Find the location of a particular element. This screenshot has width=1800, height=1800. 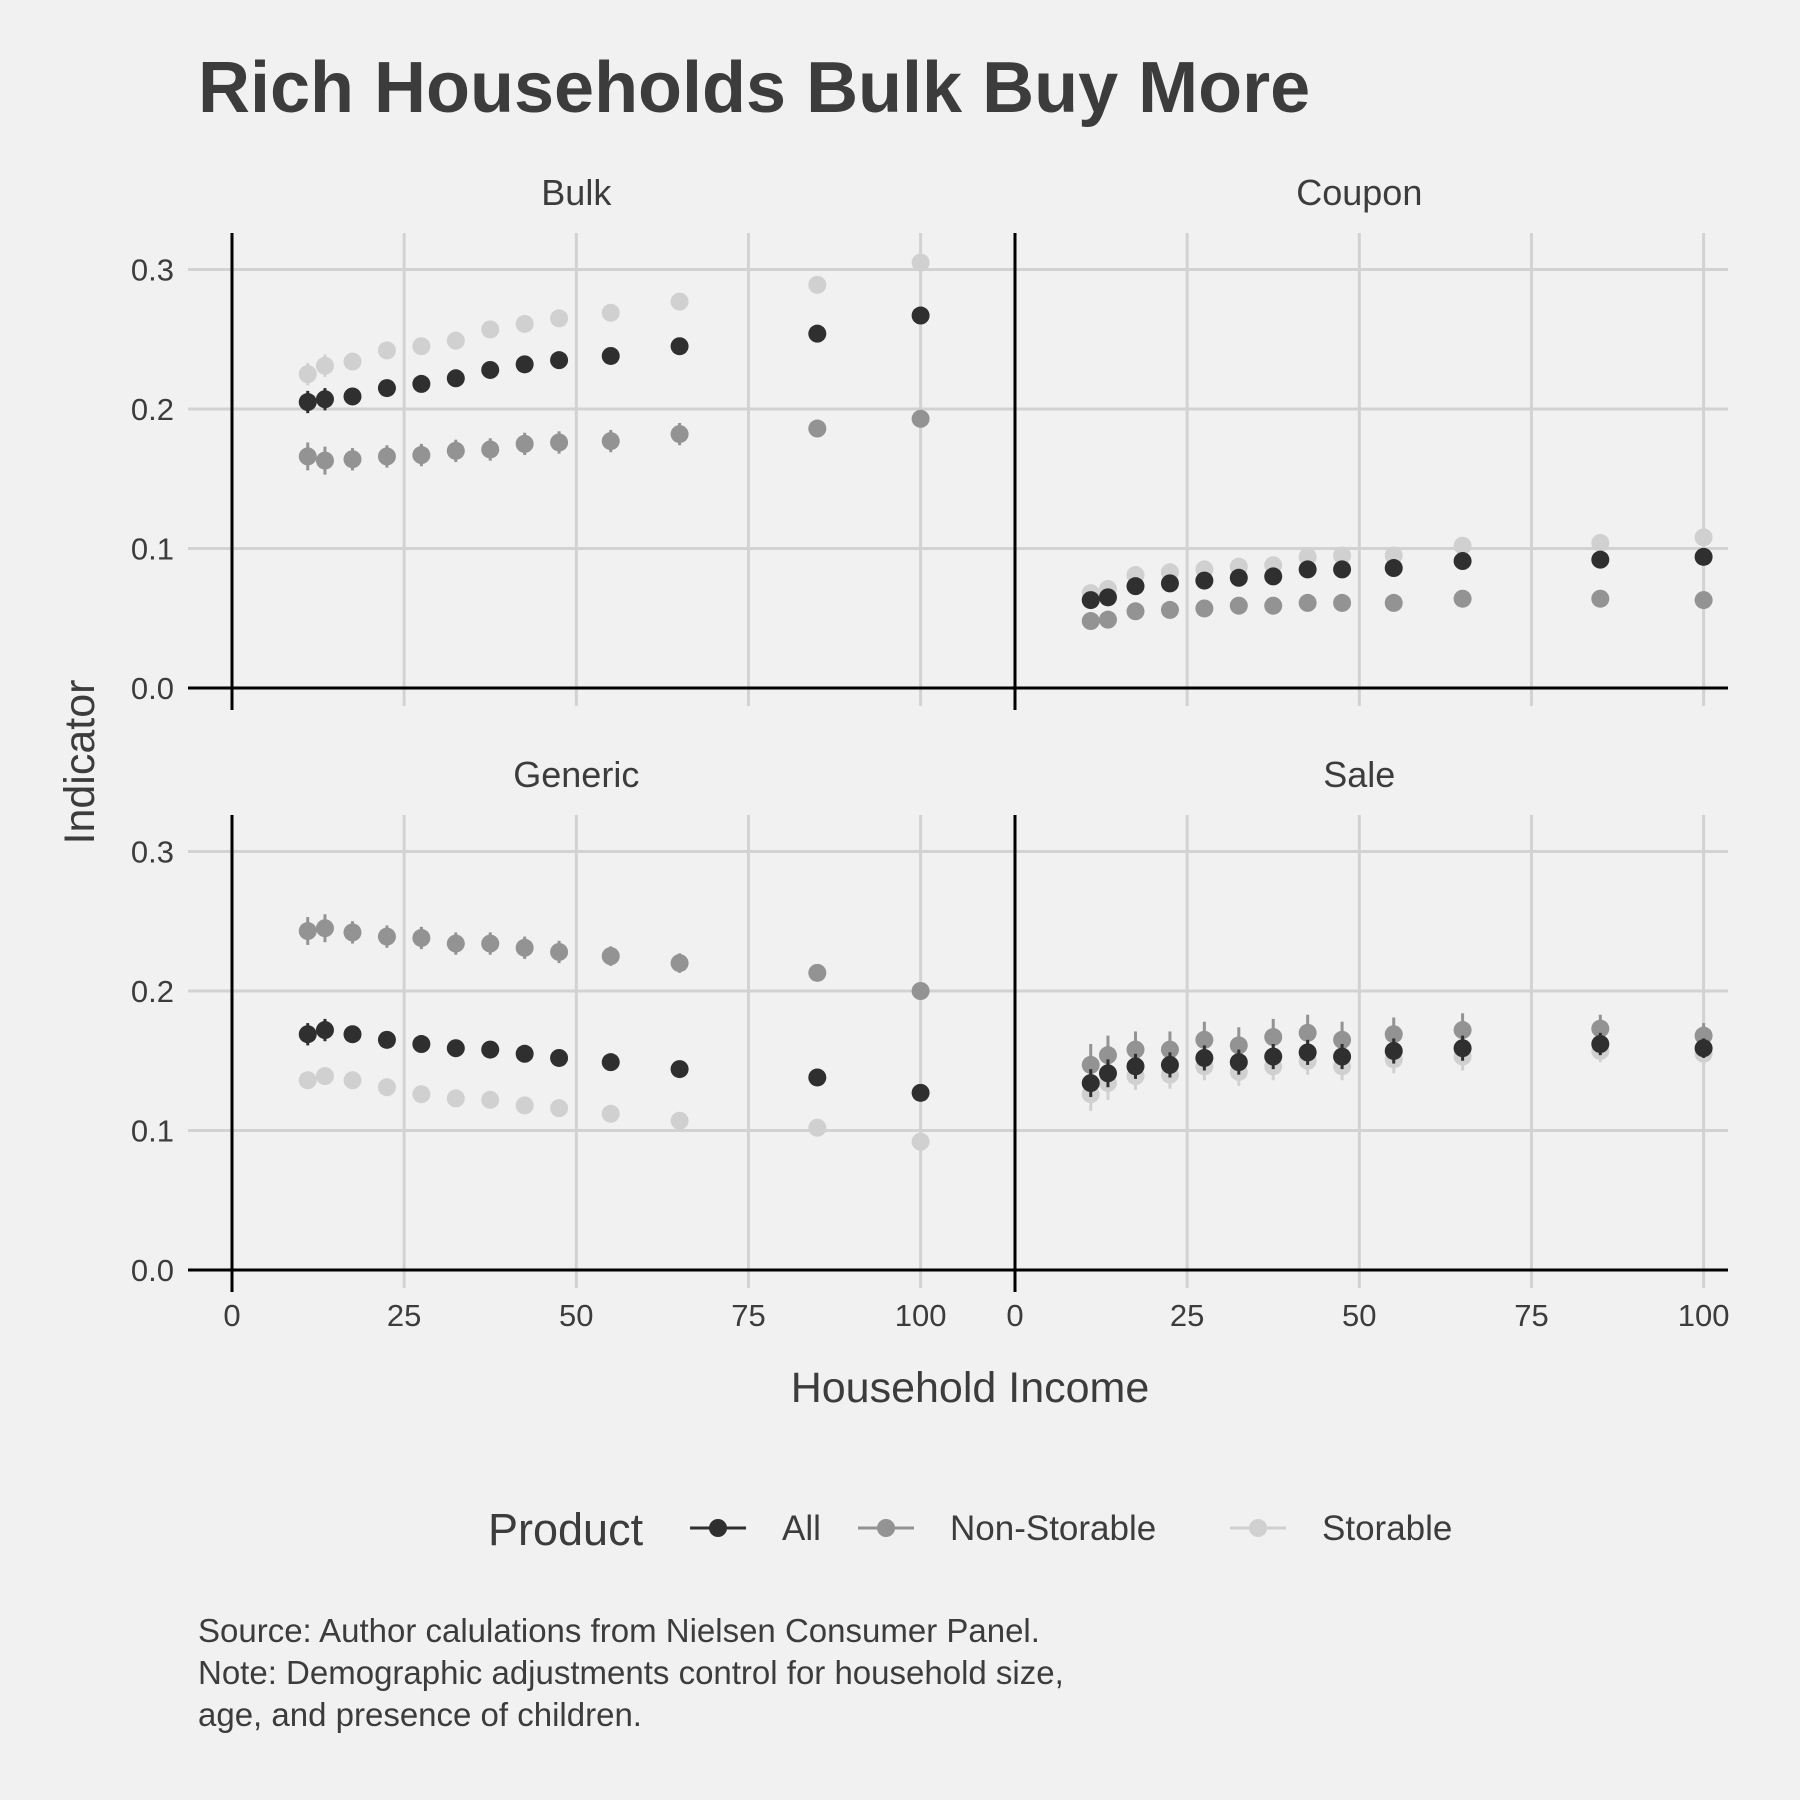

legend-key-point is located at coordinates (886, 1528).